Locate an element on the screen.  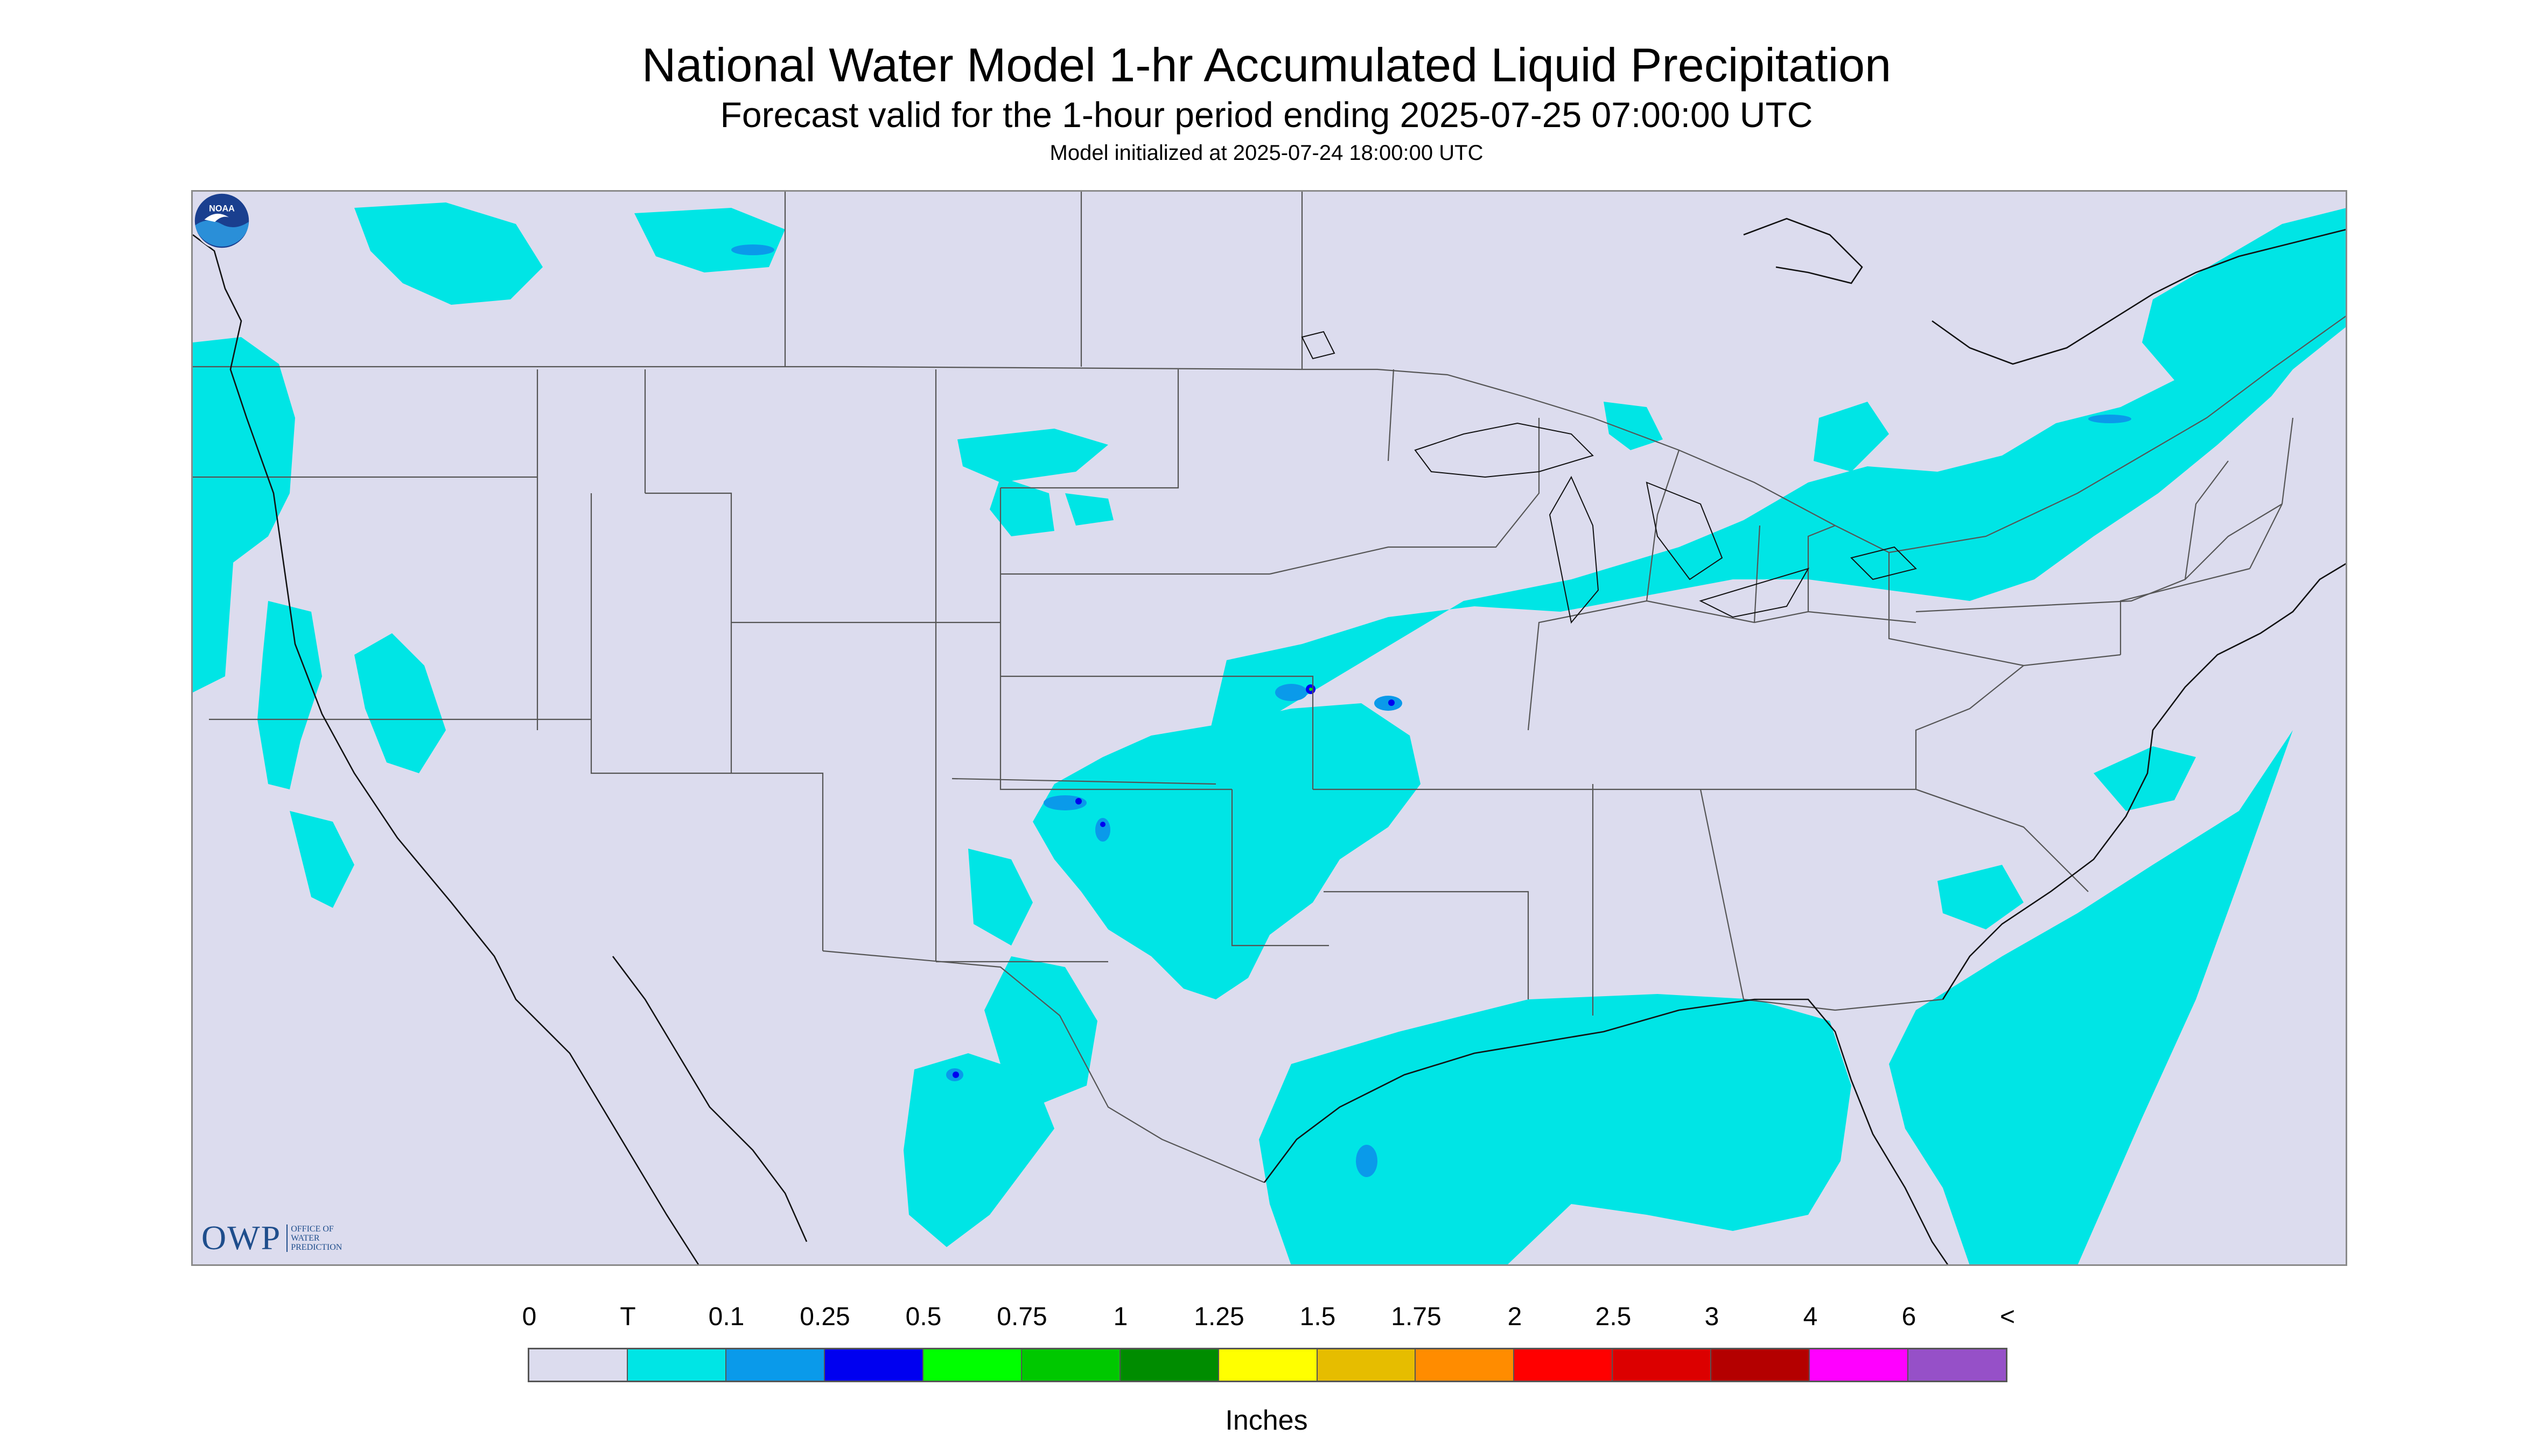
legend-label: 1.5 is located at coordinates (1317, 1317).